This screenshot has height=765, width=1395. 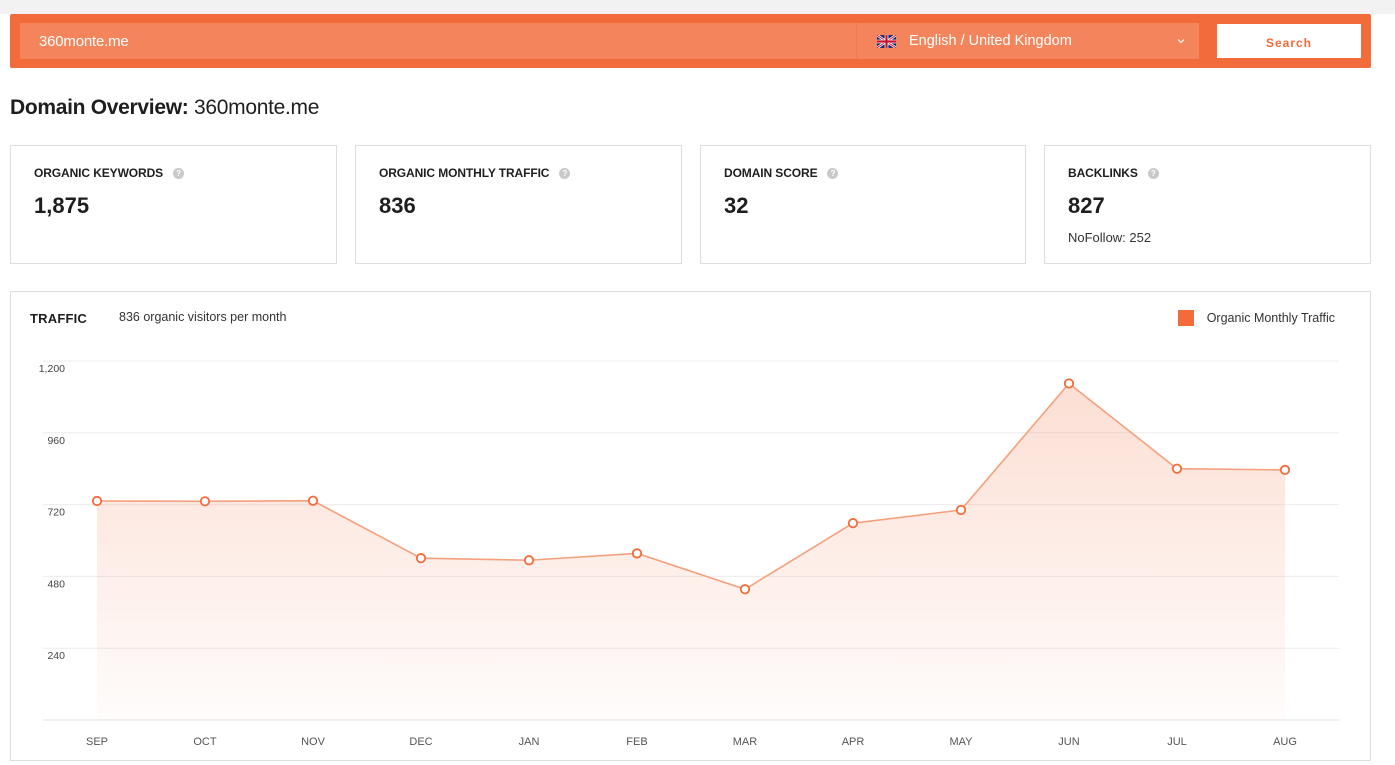 I want to click on search-bar: English / United Kingdom Search, so click(x=690, y=41).